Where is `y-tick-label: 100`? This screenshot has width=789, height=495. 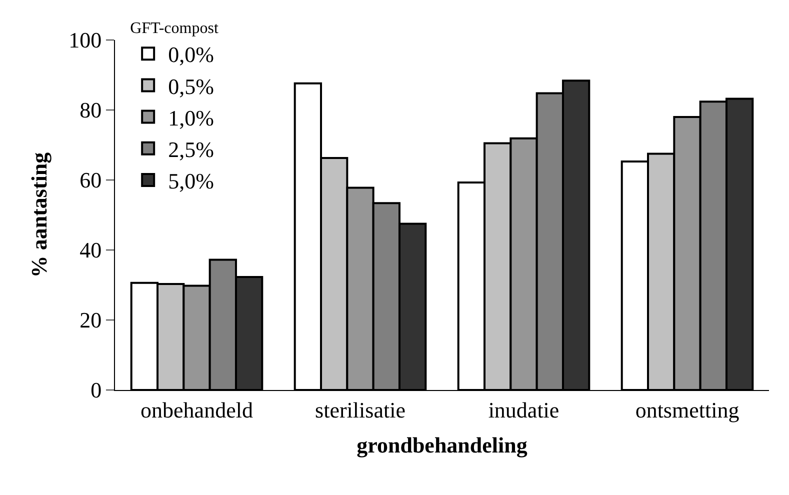 y-tick-label: 100 is located at coordinates (85, 40).